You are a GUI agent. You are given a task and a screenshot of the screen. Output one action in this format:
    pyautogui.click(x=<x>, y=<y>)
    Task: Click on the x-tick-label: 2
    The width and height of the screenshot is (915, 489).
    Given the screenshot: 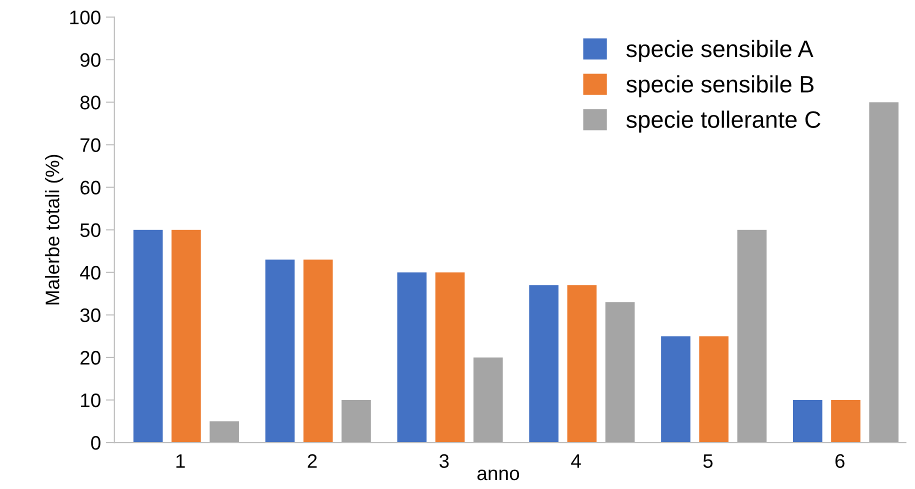 What is the action you would take?
    pyautogui.click(x=312, y=461)
    